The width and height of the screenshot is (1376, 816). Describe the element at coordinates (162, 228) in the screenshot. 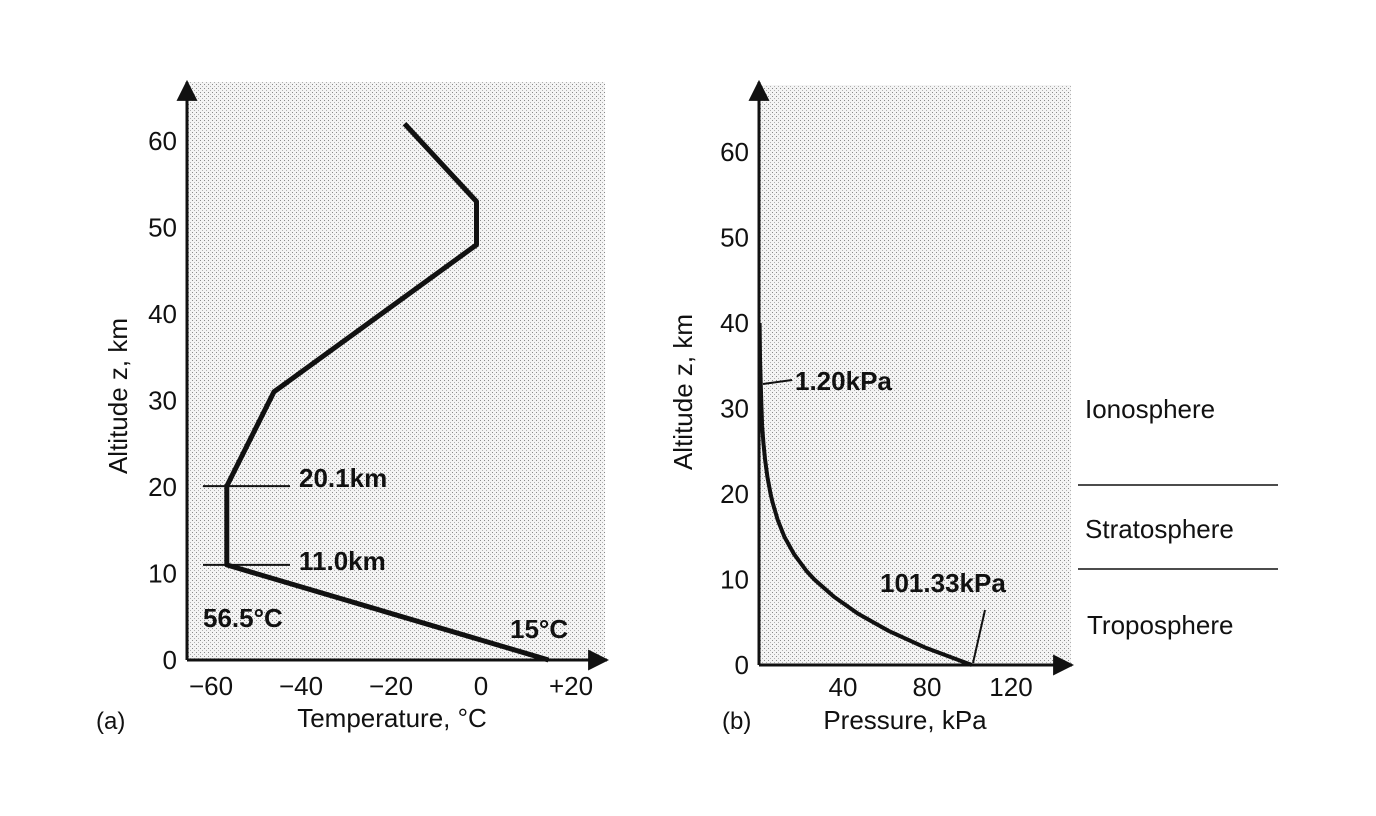

I see `panel-a-y-tick-label: 50` at that location.